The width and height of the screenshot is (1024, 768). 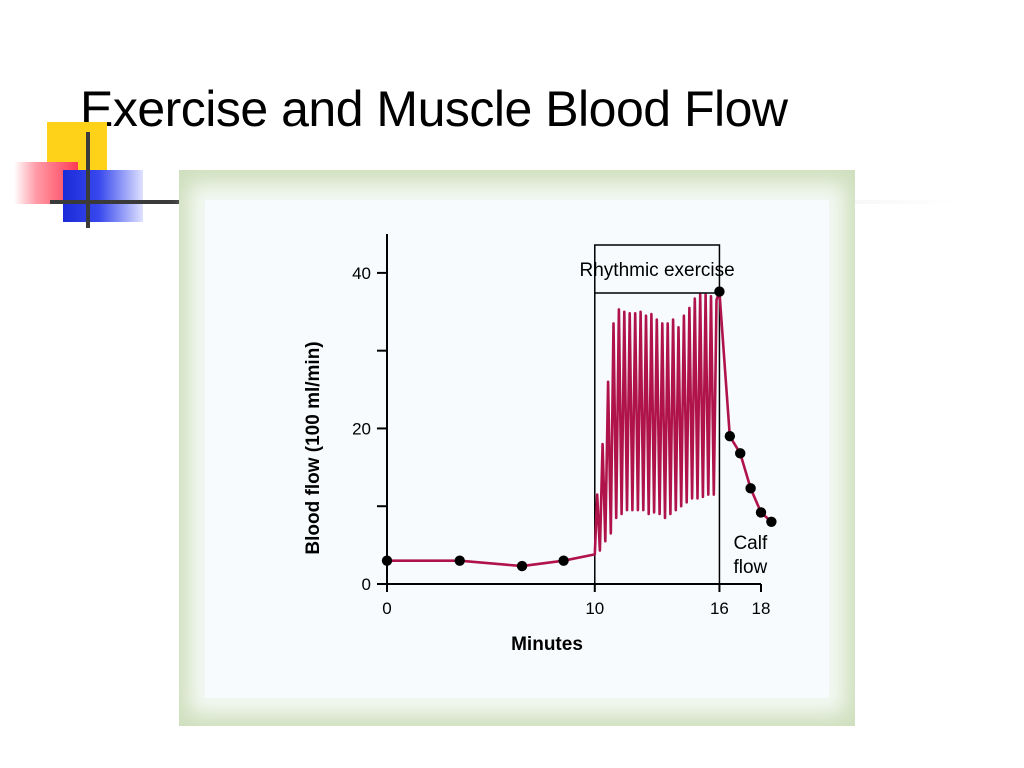 I want to click on x-axis-title: Minutes, so click(x=547, y=644).